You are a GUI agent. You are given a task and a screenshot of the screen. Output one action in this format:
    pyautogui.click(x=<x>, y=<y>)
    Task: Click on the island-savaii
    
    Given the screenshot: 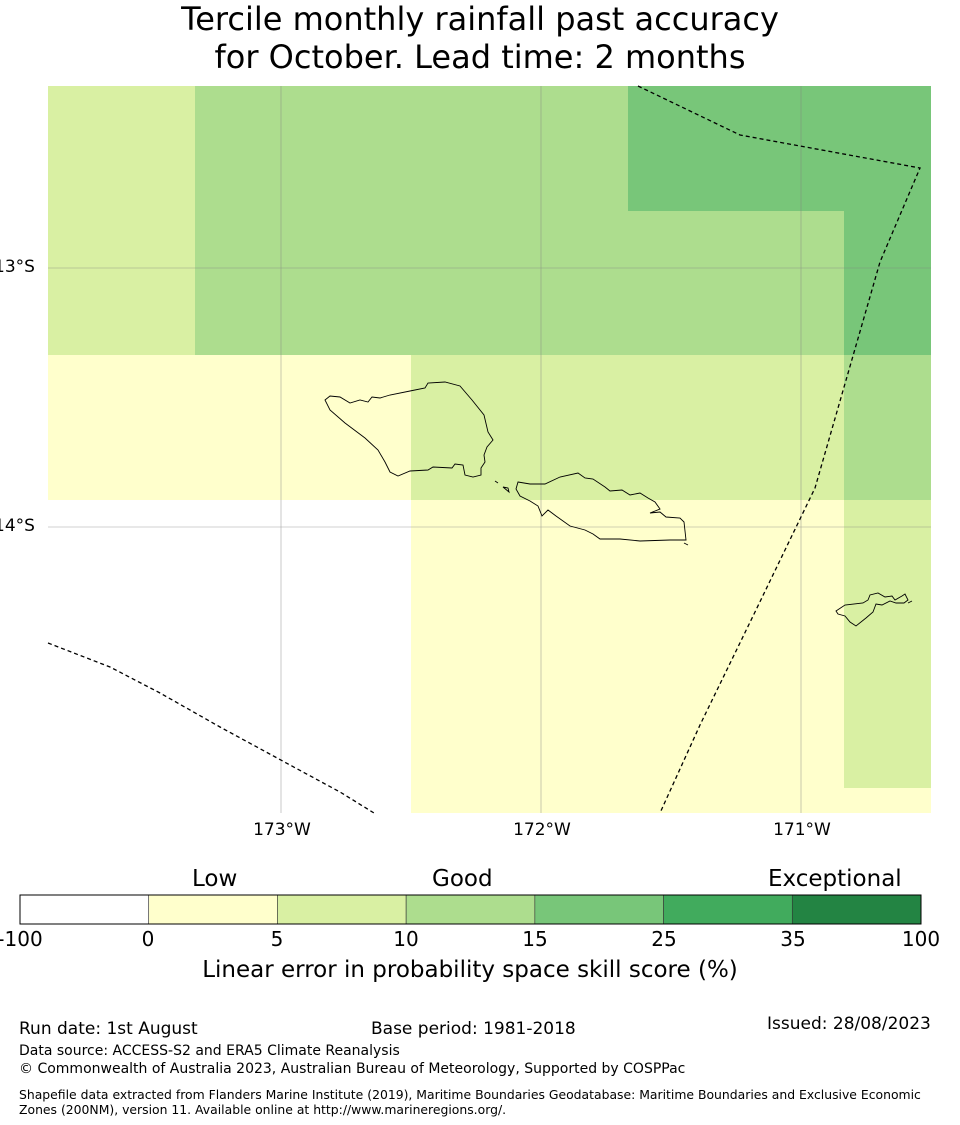 What is the action you would take?
    pyautogui.click(x=409, y=429)
    